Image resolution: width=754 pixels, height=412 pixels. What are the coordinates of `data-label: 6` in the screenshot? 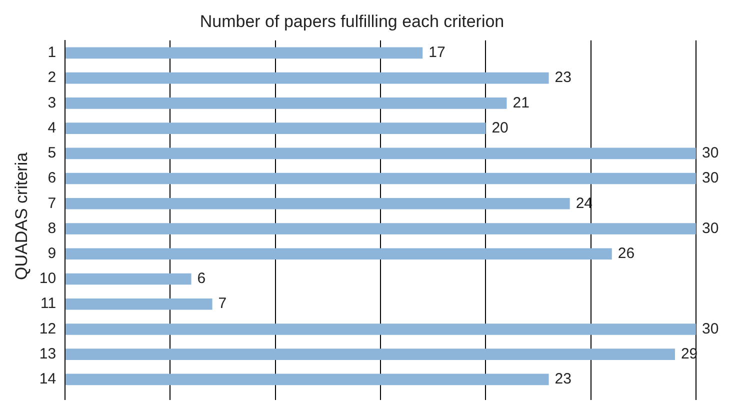 It's located at (201, 279).